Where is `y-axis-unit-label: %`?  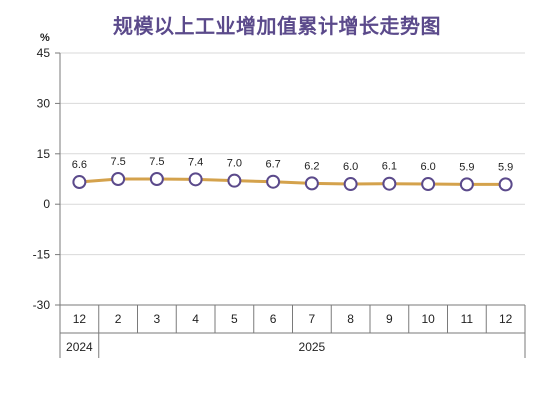
y-axis-unit-label: % is located at coordinates (45, 38).